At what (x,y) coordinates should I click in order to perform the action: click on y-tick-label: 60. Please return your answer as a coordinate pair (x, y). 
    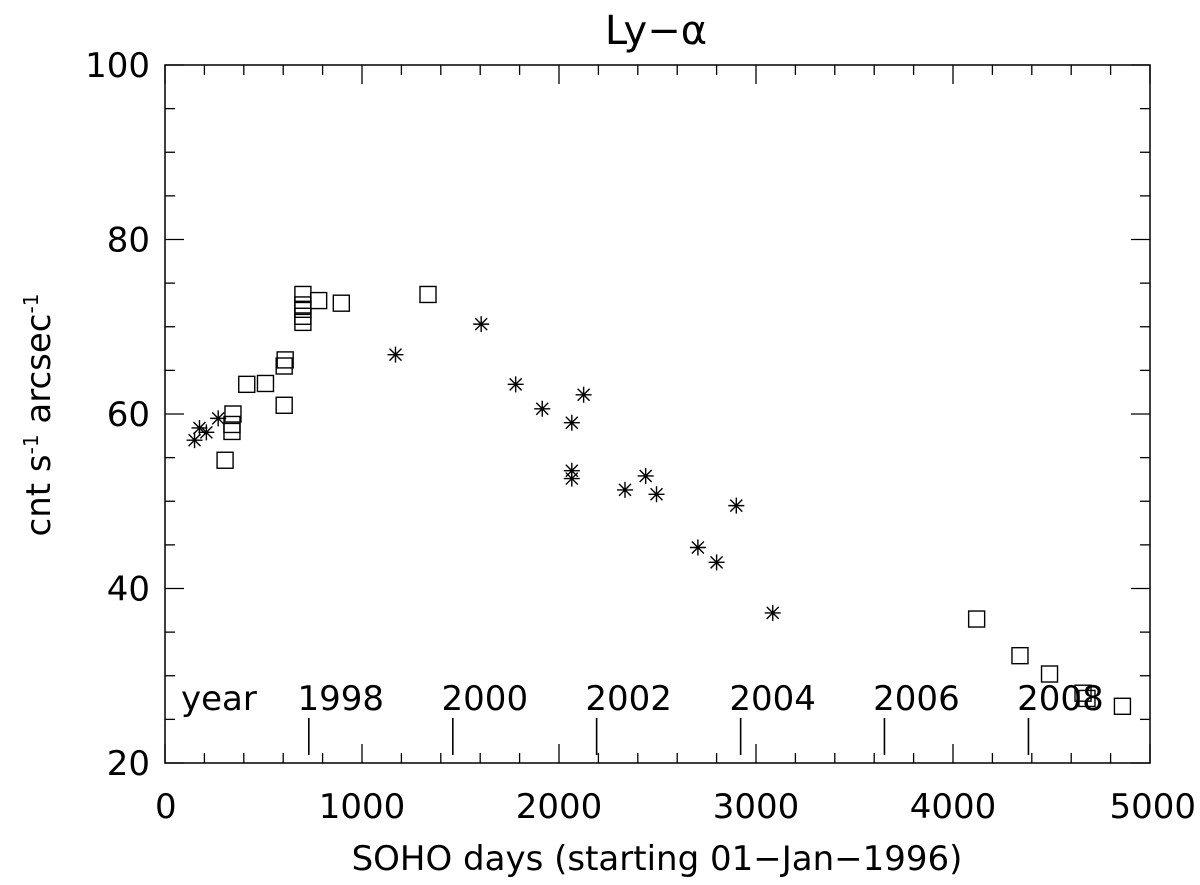
    Looking at the image, I should click on (128, 415).